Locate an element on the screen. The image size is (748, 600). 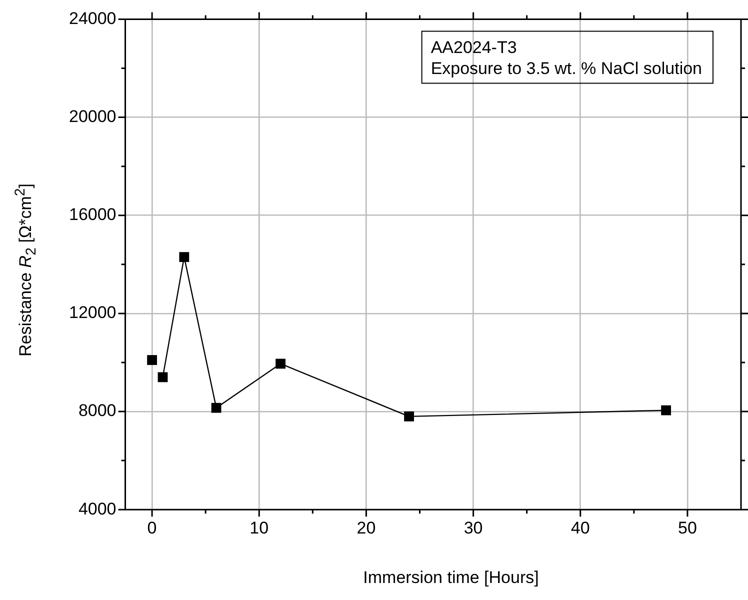
annotation: Exposure to 3.5 wt. % NaCl solution is located at coordinates (566, 68).